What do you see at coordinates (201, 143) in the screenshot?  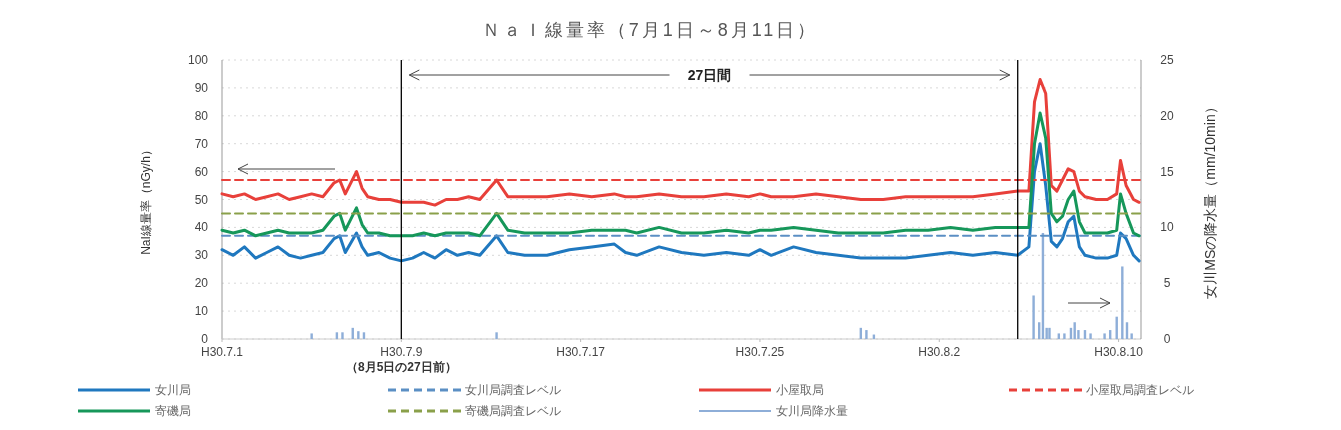 I see `y-tick-label: 70` at bounding box center [201, 143].